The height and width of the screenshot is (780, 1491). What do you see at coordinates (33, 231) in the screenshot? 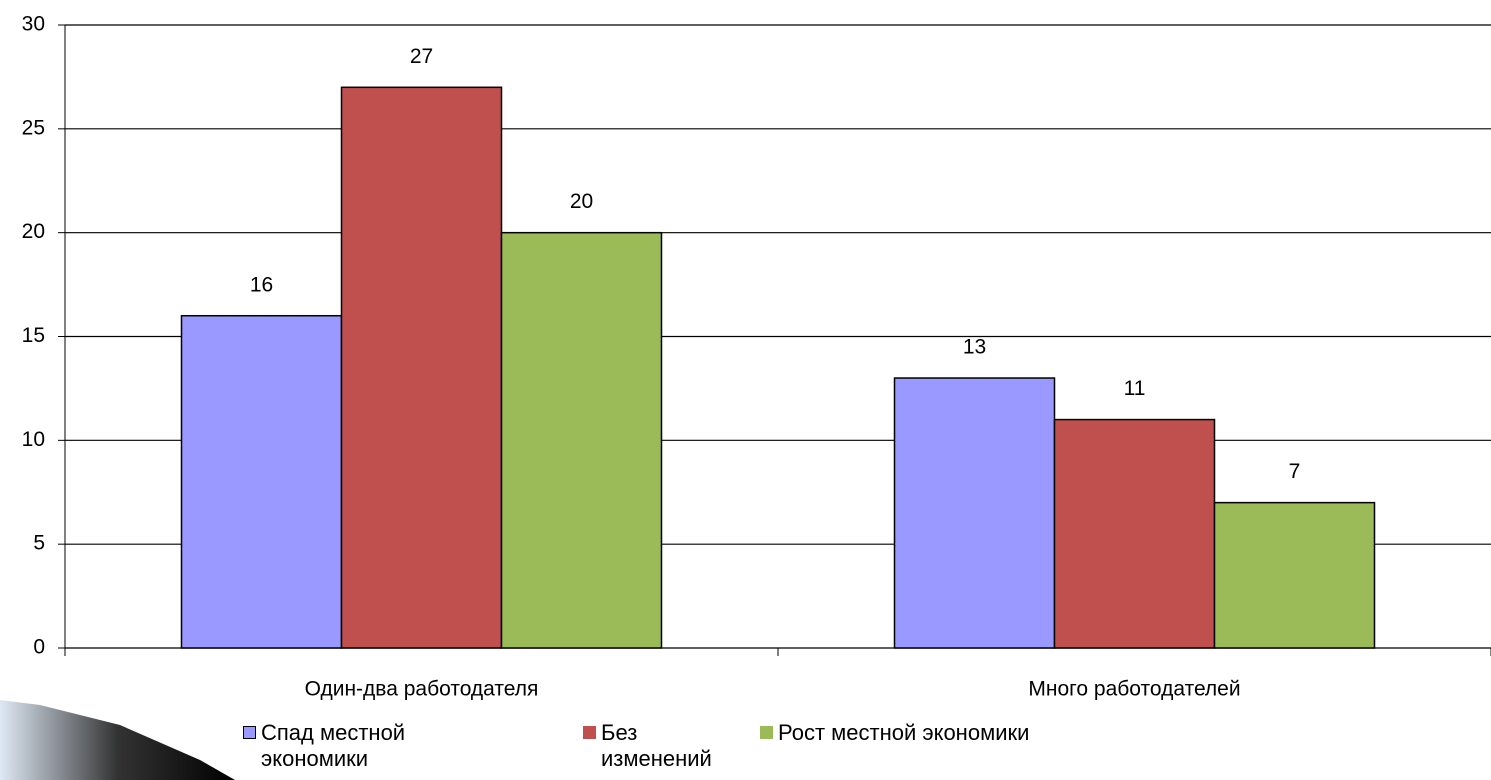
I see `y-tick-label: 20` at bounding box center [33, 231].